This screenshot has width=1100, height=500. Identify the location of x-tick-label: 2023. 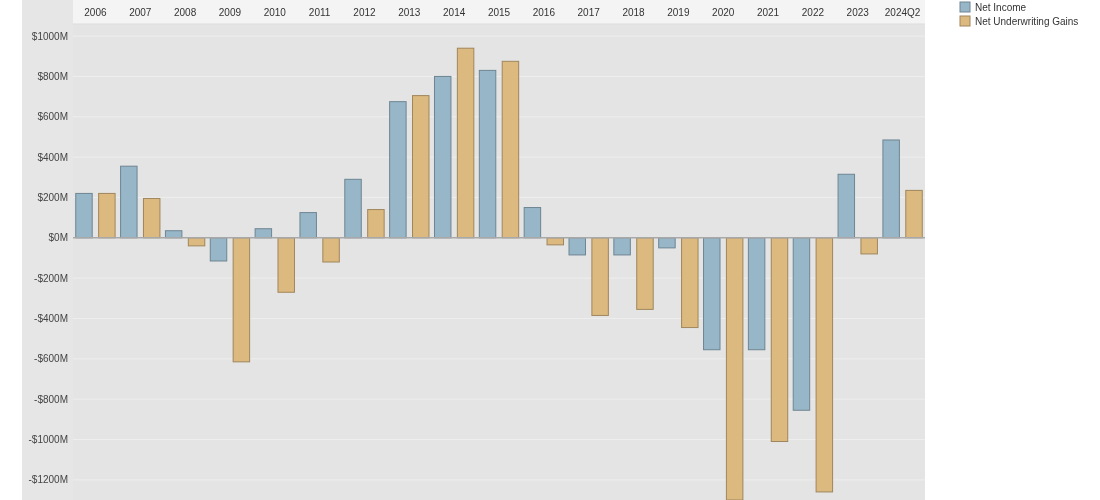
(858, 12).